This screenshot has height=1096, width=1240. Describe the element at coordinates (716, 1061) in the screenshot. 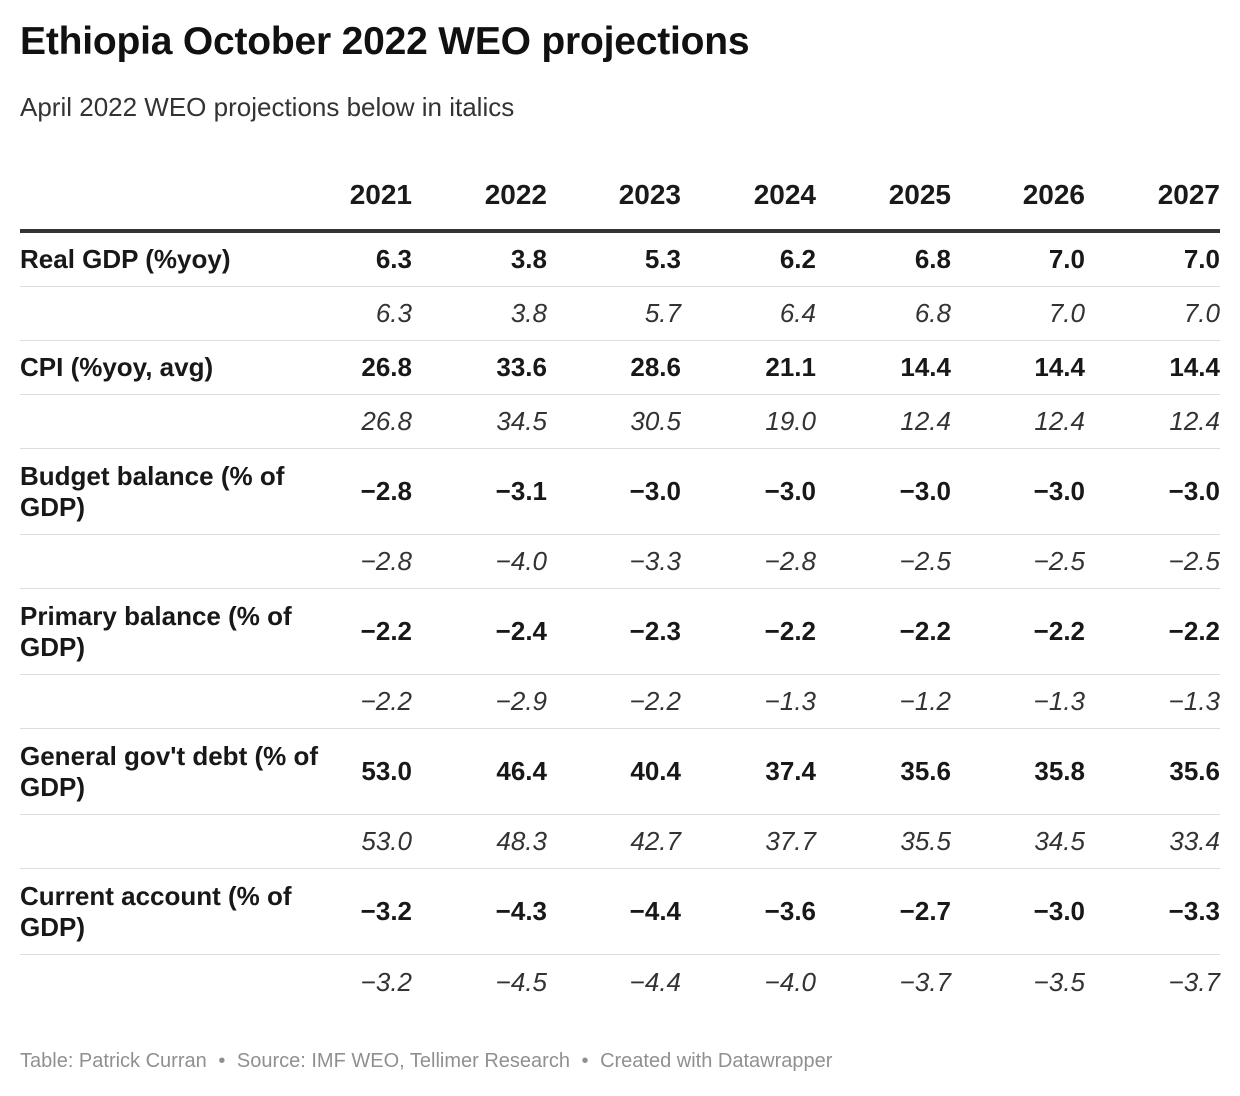

I see `created-with-note: Created with Datawrapper` at that location.